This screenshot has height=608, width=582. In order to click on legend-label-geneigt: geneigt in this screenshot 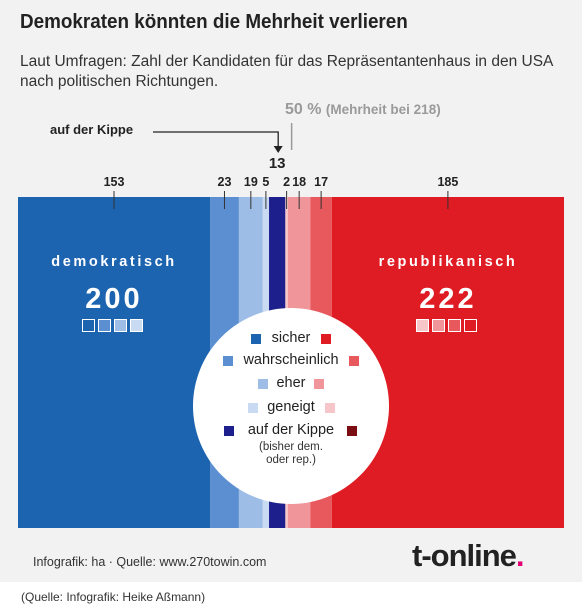, I will do `click(291, 407)`.